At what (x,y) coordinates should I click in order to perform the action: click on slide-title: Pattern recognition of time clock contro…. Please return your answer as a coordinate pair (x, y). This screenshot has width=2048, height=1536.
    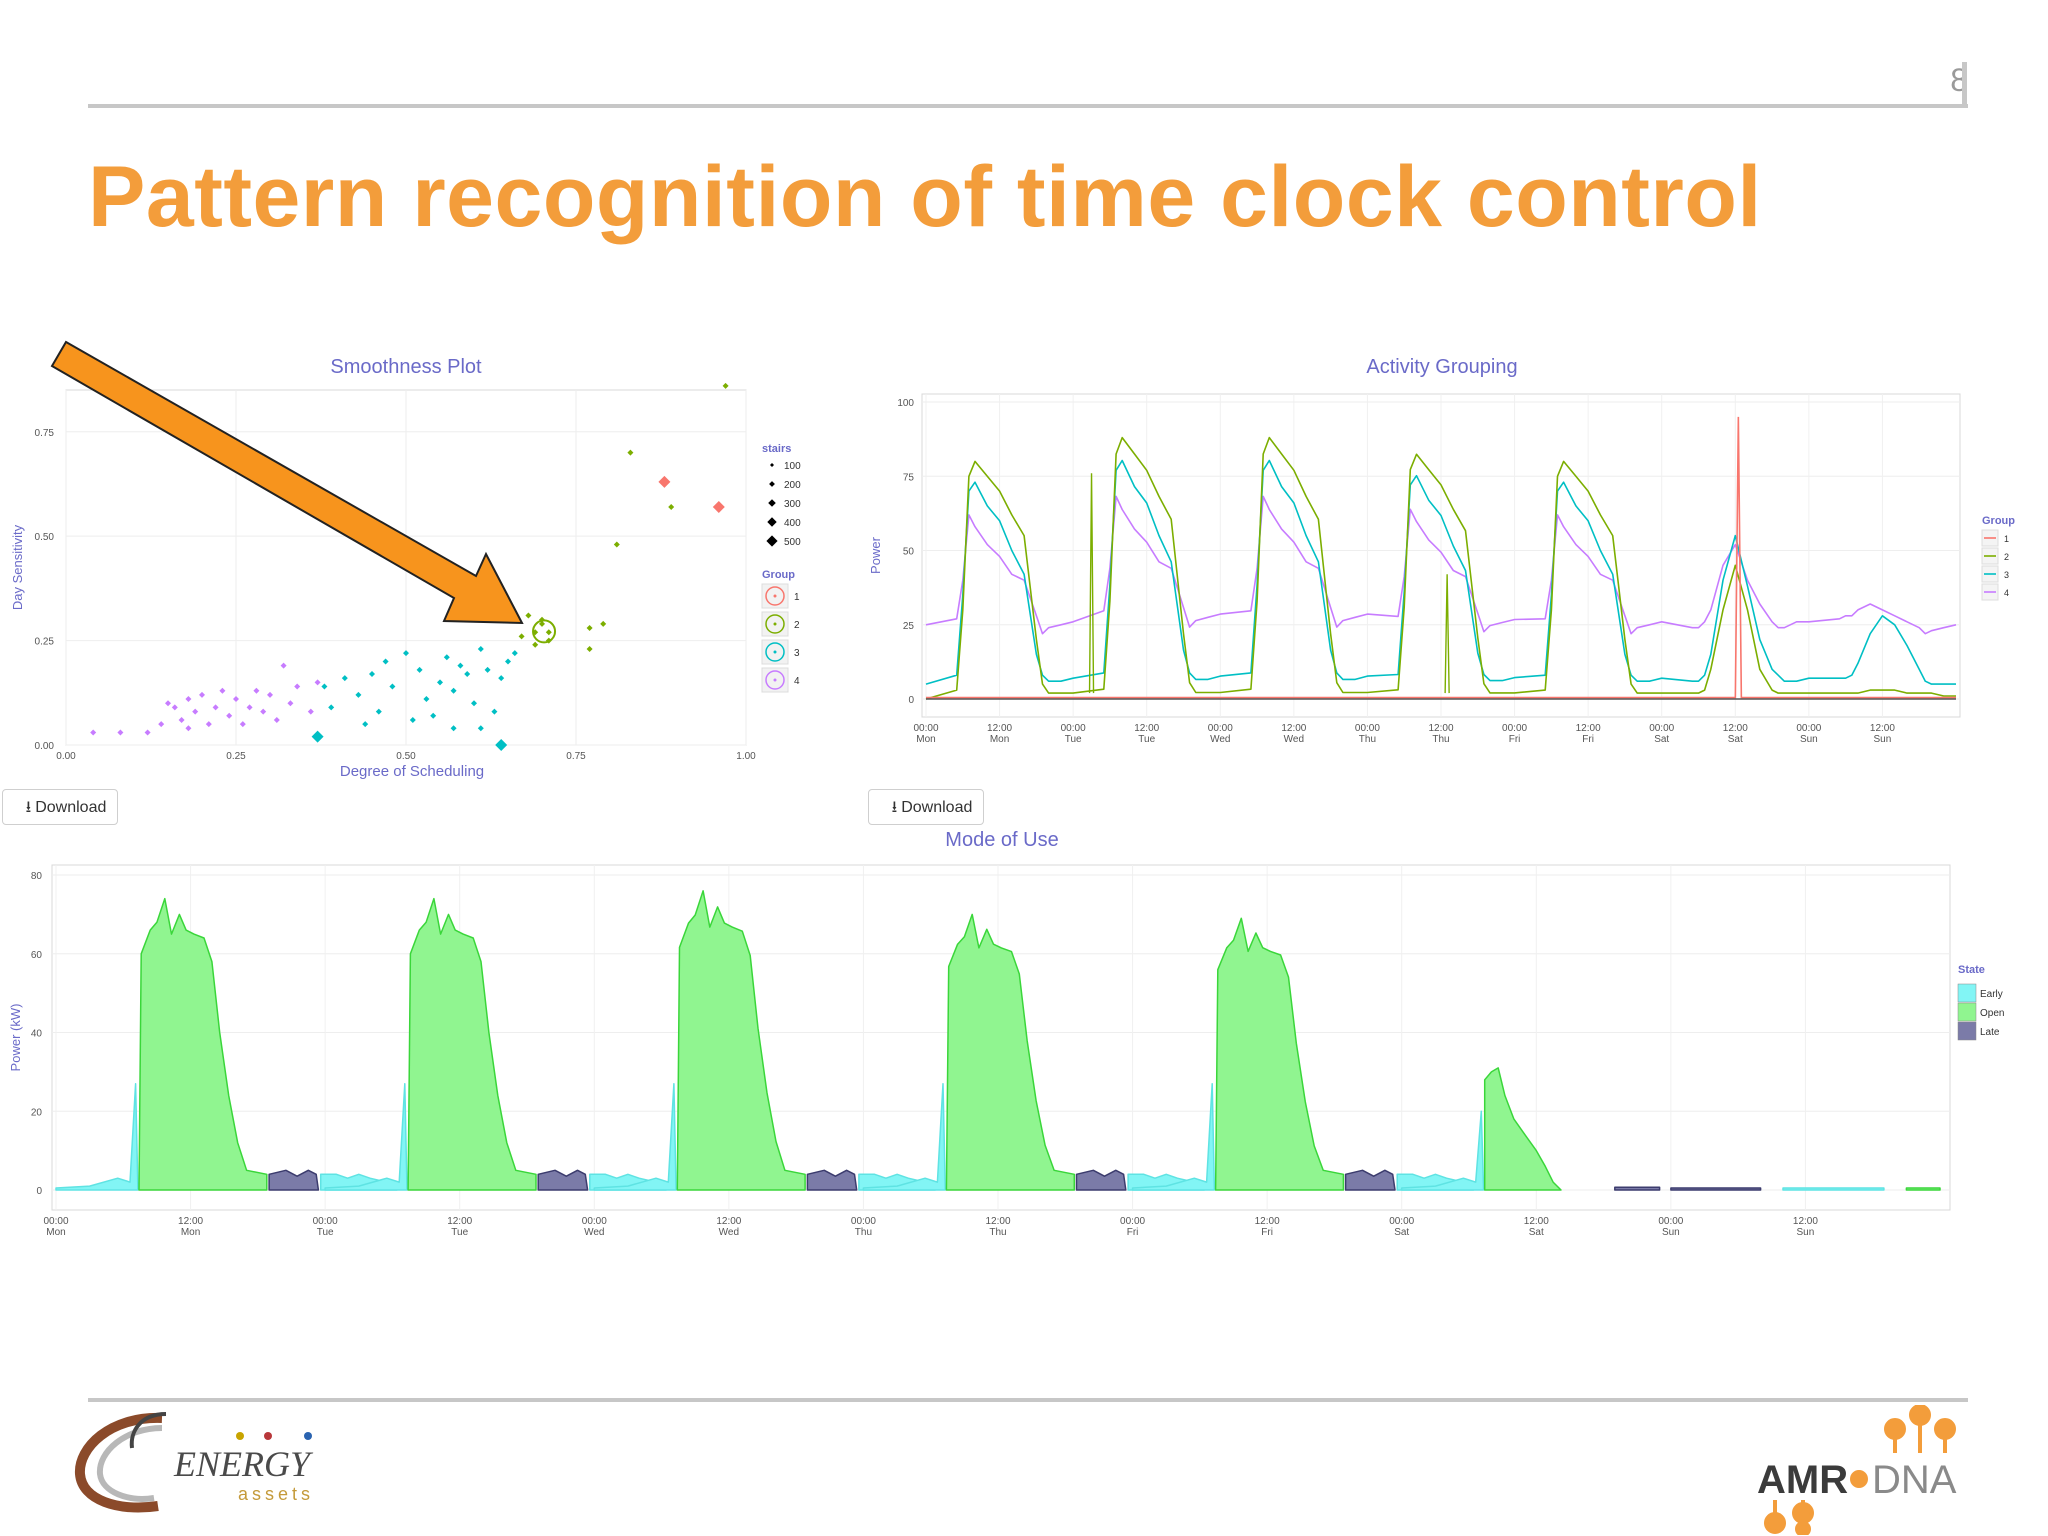
    Looking at the image, I should click on (925, 197).